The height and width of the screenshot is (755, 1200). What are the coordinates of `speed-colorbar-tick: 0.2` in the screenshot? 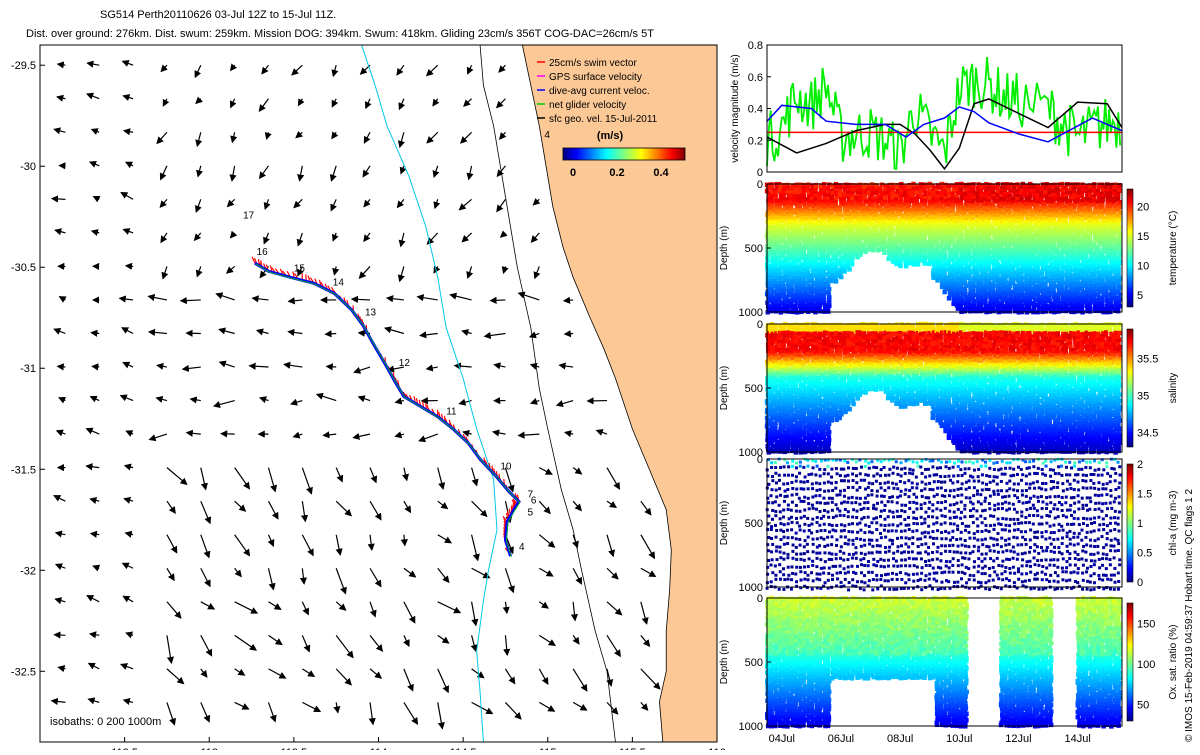 It's located at (616, 173).